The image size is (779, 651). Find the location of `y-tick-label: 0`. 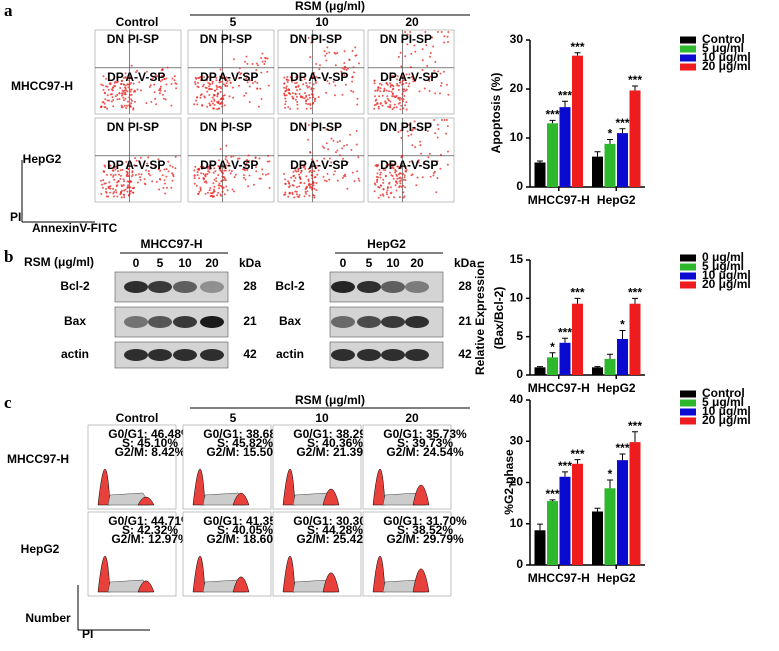

y-tick-label: 0 is located at coordinates (519, 186).